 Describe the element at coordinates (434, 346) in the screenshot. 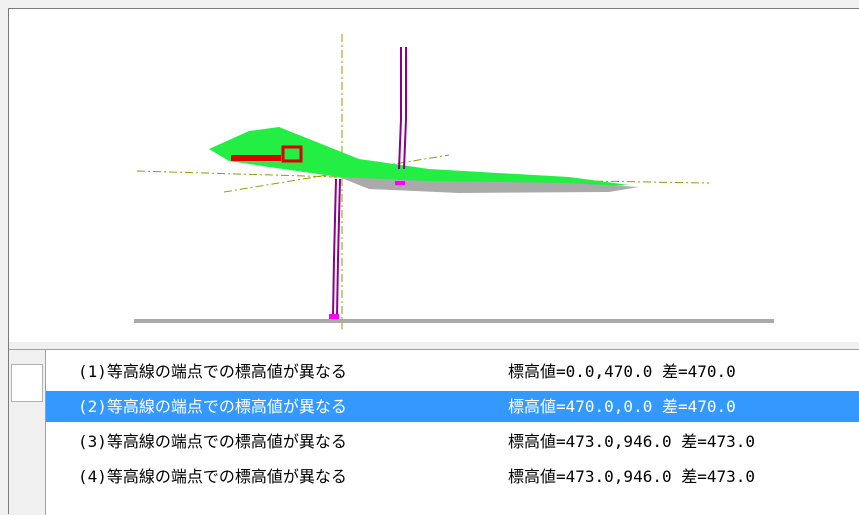

I see `splitter` at that location.